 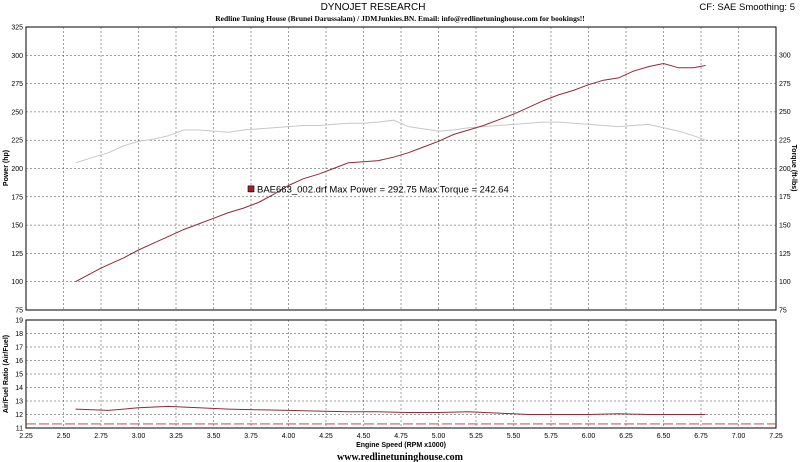 I want to click on afr-axis-label: Air/Fuel Ratio (Air/Fuel), so click(x=6, y=374).